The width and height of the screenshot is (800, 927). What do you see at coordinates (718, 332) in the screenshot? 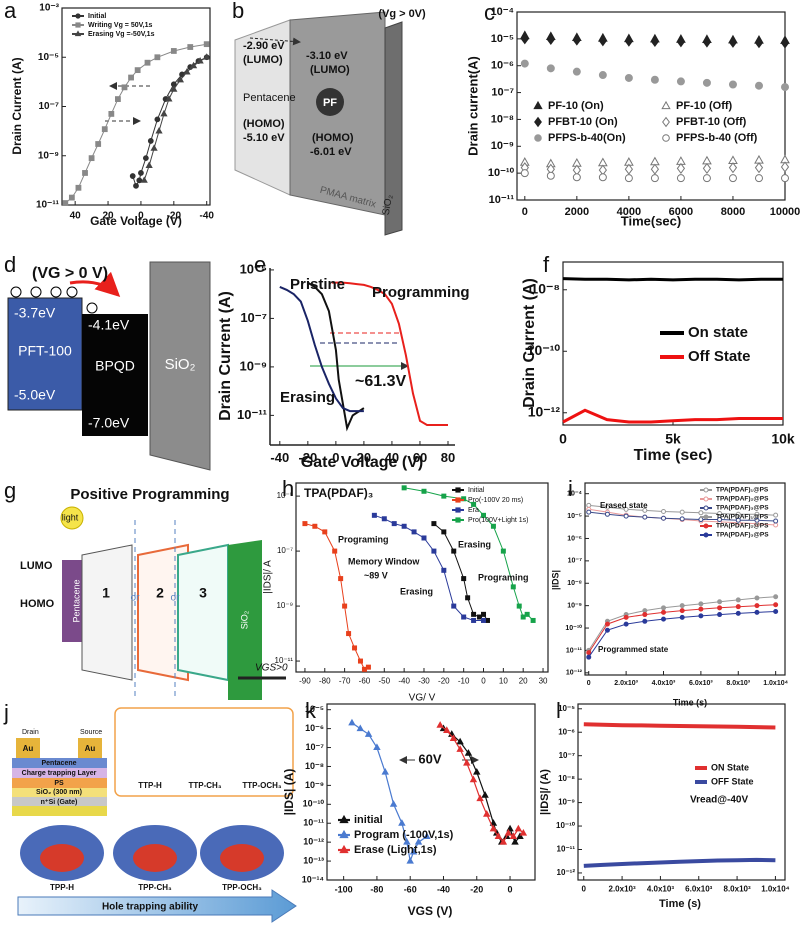
I see `legend-label: On state` at bounding box center [718, 332].